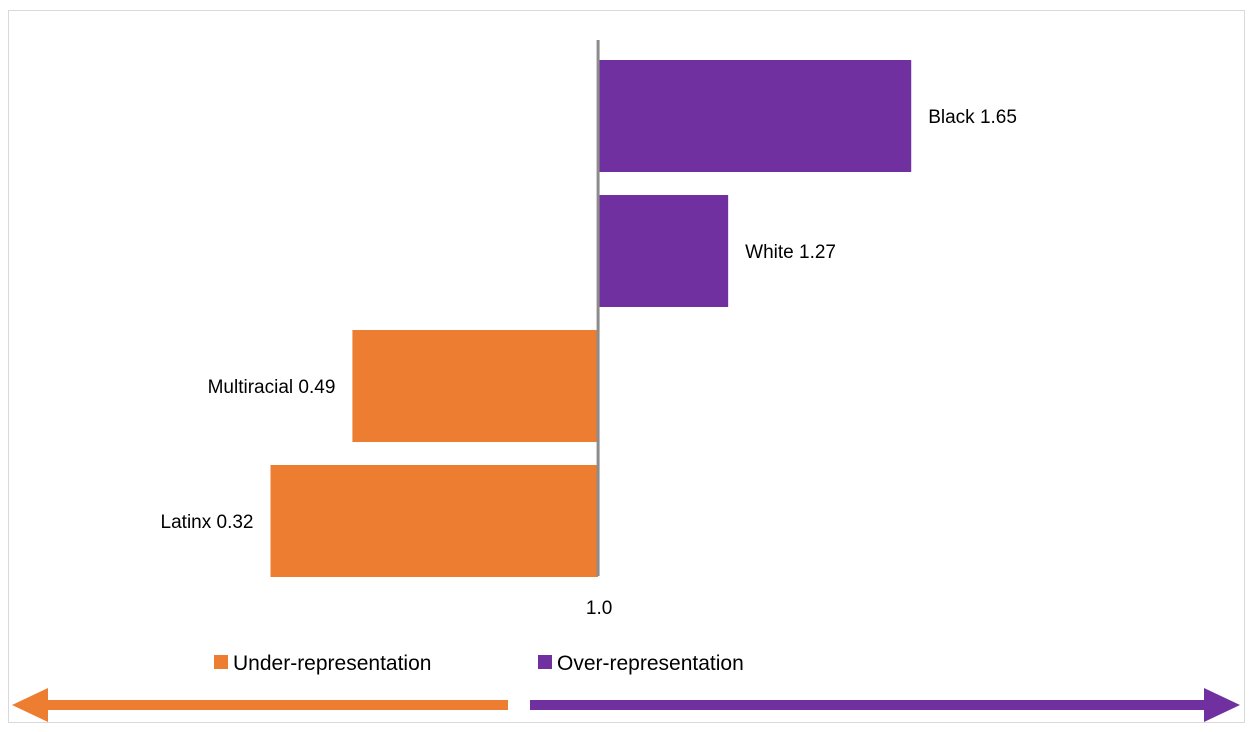  What do you see at coordinates (272, 387) in the screenshot?
I see `bar-label-multiracial: Multiracial 0.49` at bounding box center [272, 387].